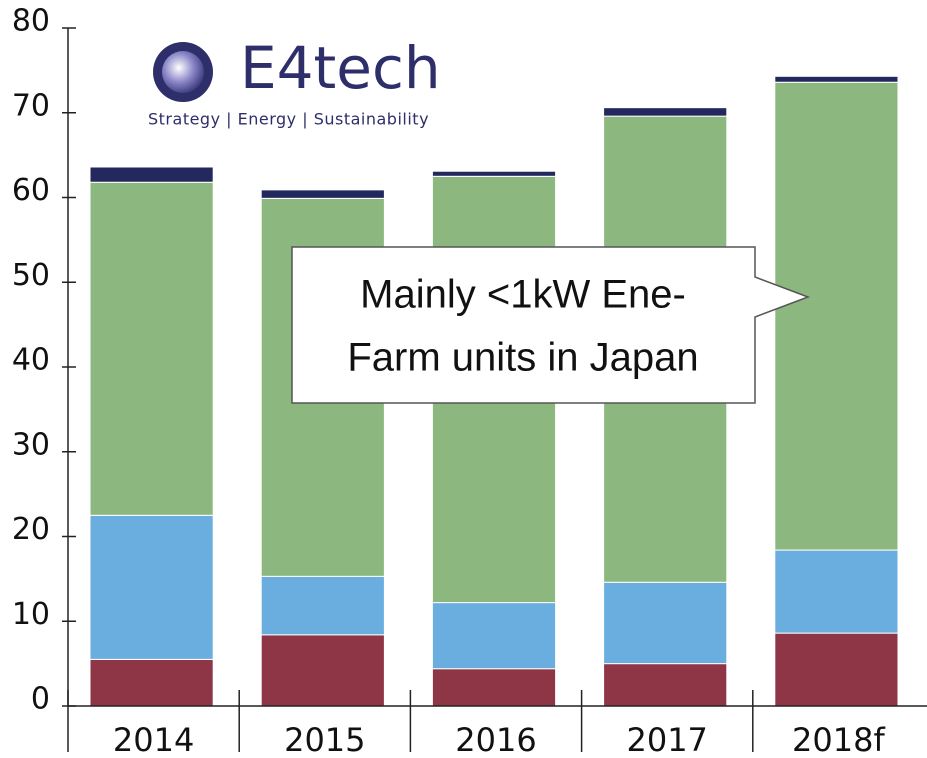 Image resolution: width=927 pixels, height=758 pixels. Describe the element at coordinates (31, 275) in the screenshot. I see `y-tick-label: 50` at that location.